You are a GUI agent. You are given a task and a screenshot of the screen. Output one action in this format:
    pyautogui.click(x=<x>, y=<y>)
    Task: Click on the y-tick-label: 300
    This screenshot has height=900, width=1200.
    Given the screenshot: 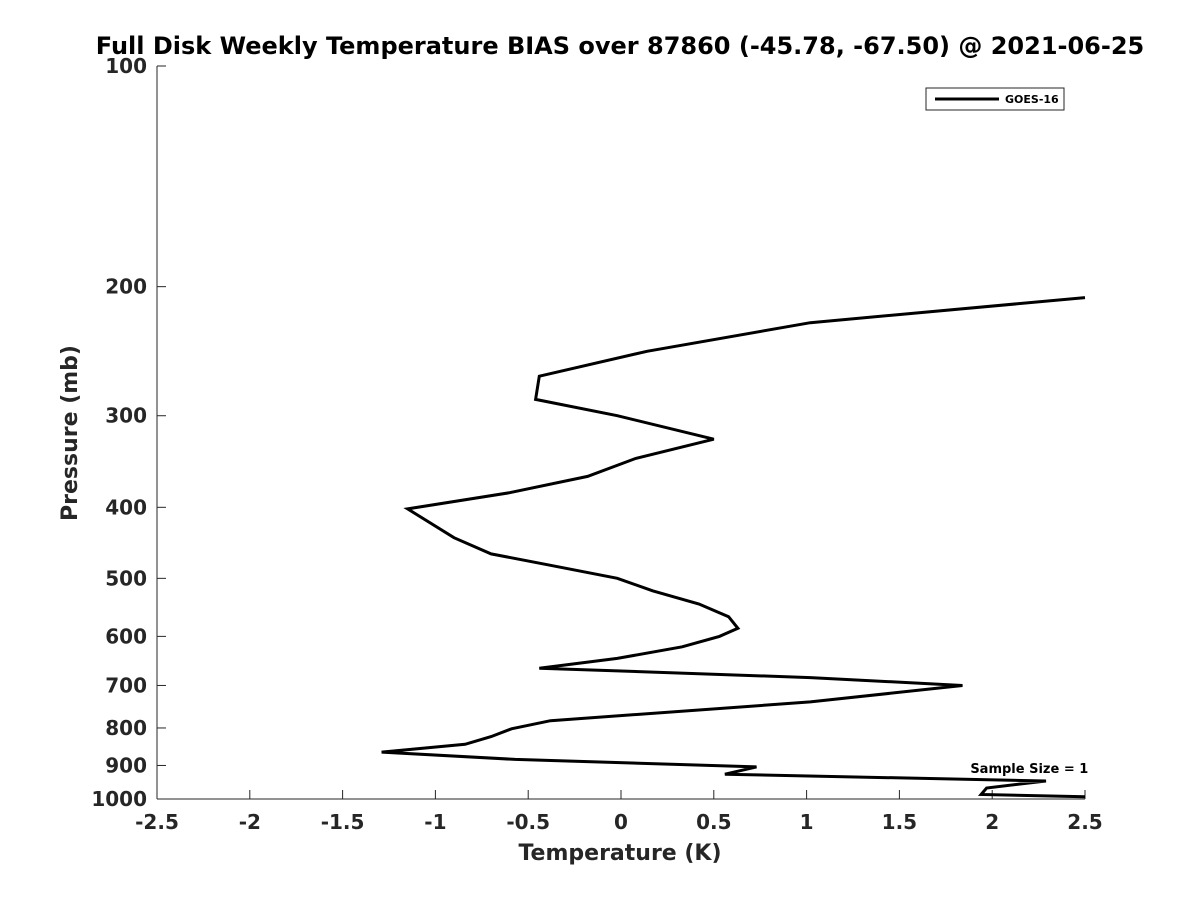 What is the action you would take?
    pyautogui.click(x=126, y=416)
    